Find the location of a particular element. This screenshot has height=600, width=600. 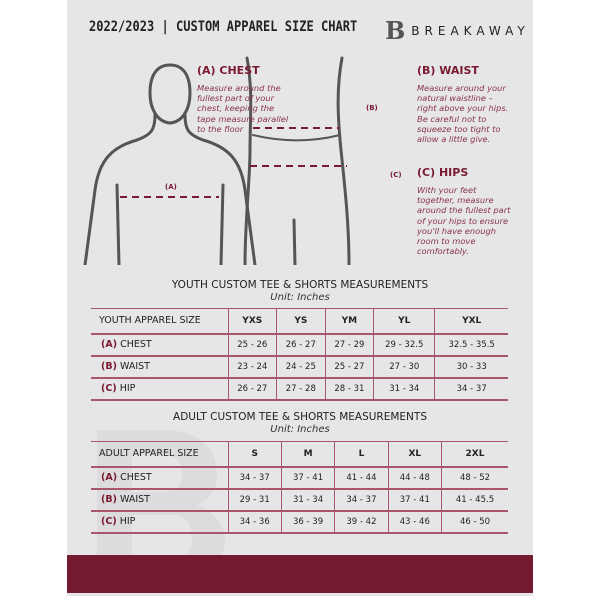

cell: 32.5 - 35.5 is located at coordinates (471, 345).